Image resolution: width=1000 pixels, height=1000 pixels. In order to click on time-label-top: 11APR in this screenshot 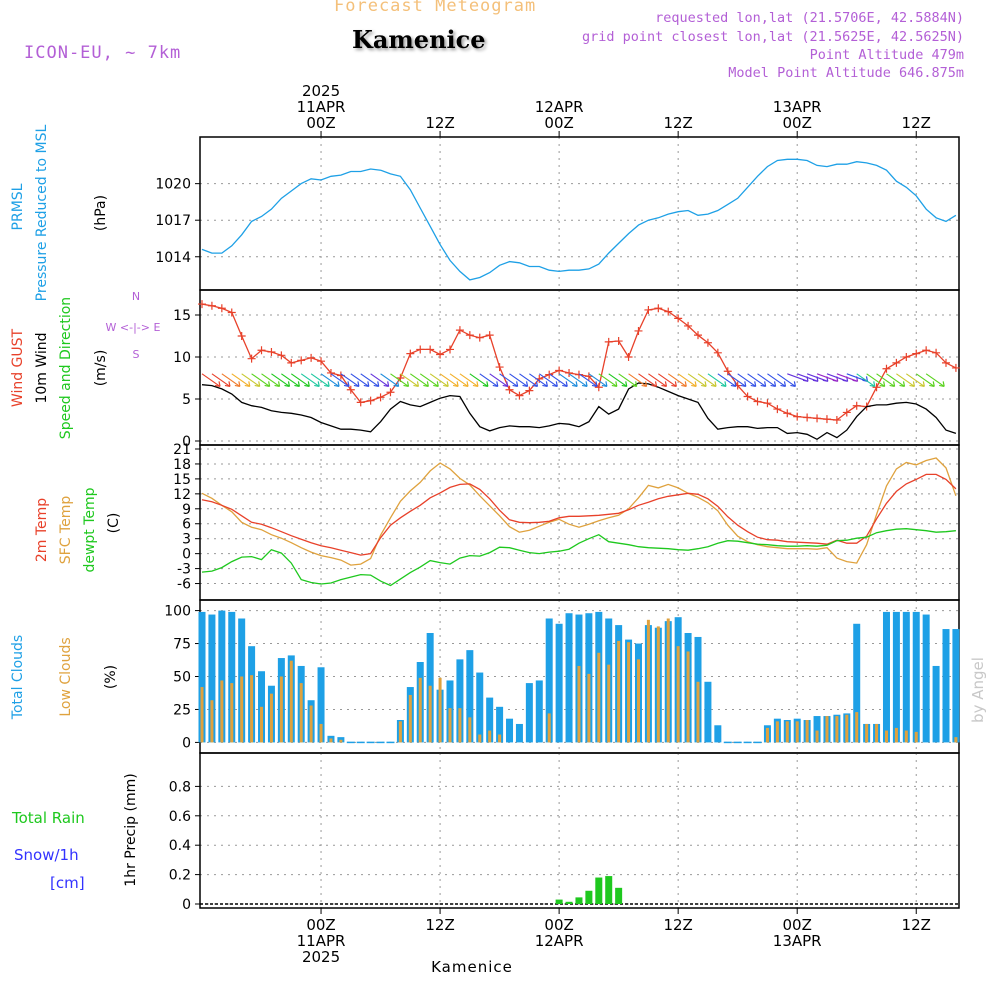, I will do `click(321, 107)`.